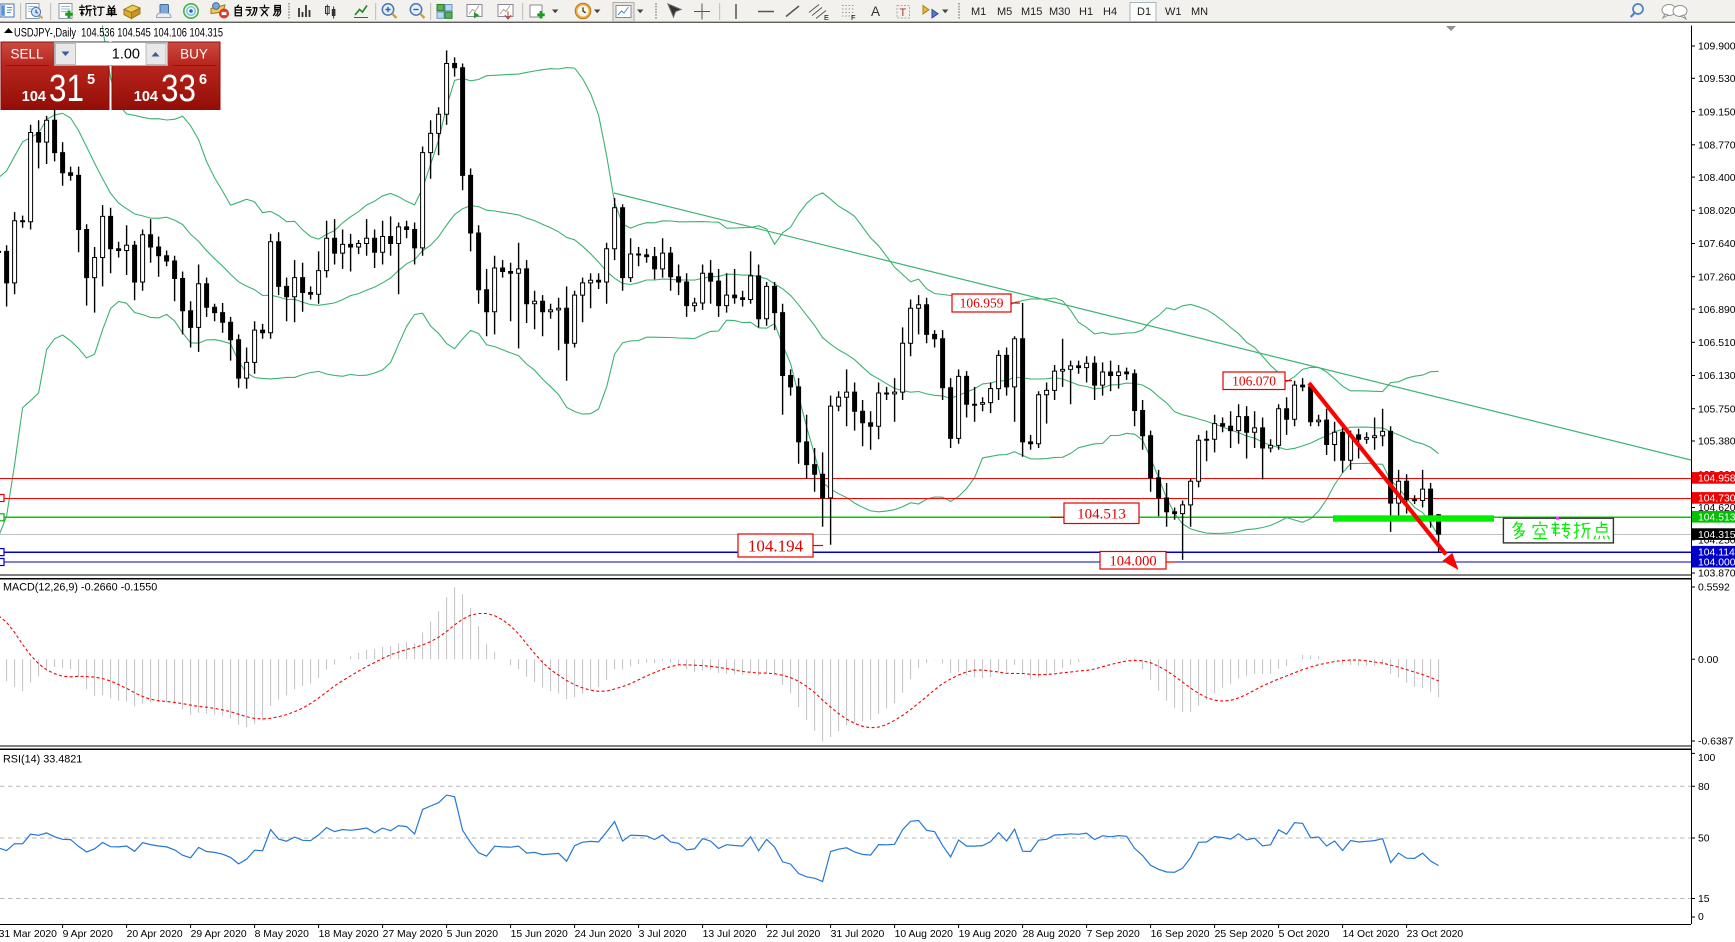 The width and height of the screenshot is (1735, 942). What do you see at coordinates (1173, 12) in the screenshot?
I see `svg-text: W1` at bounding box center [1173, 12].